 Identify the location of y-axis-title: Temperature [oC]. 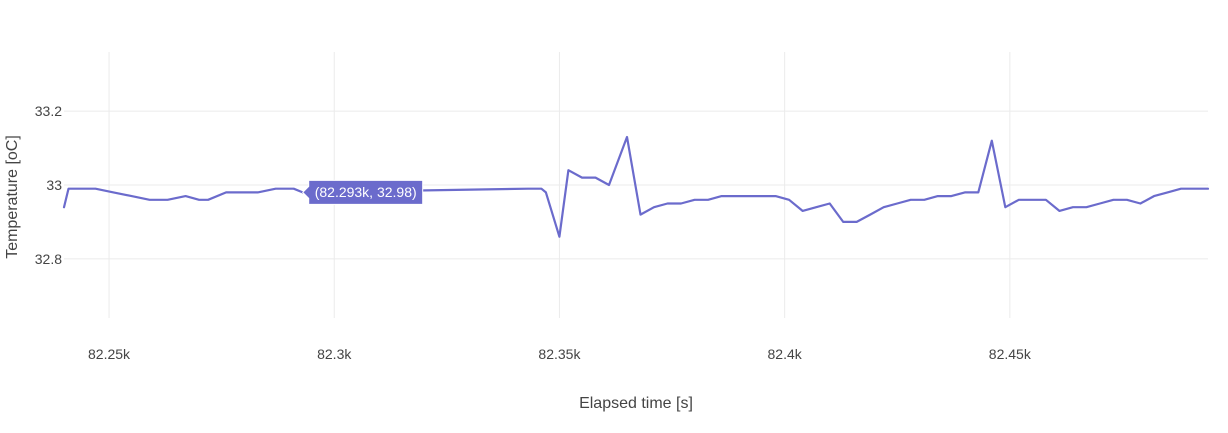
(12, 197).